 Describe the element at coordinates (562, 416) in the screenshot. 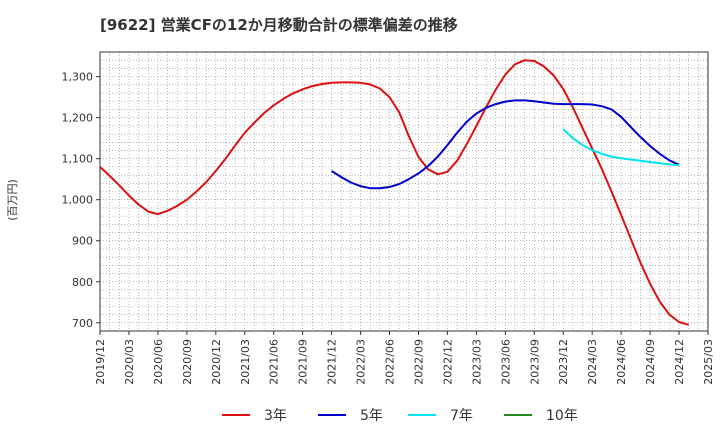

I see `legend-label: 10年` at that location.